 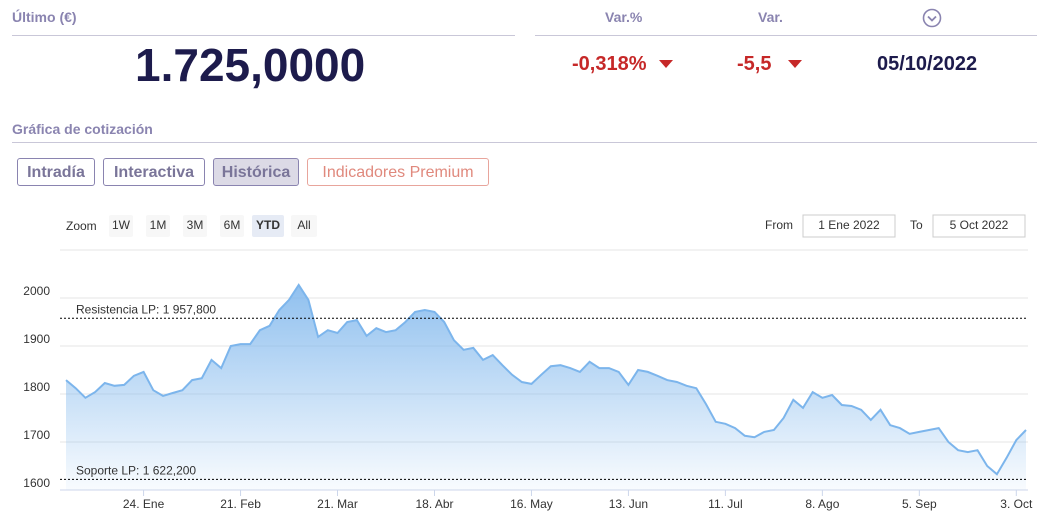 What do you see at coordinates (154, 172) in the screenshot?
I see `tab: Interactiva` at bounding box center [154, 172].